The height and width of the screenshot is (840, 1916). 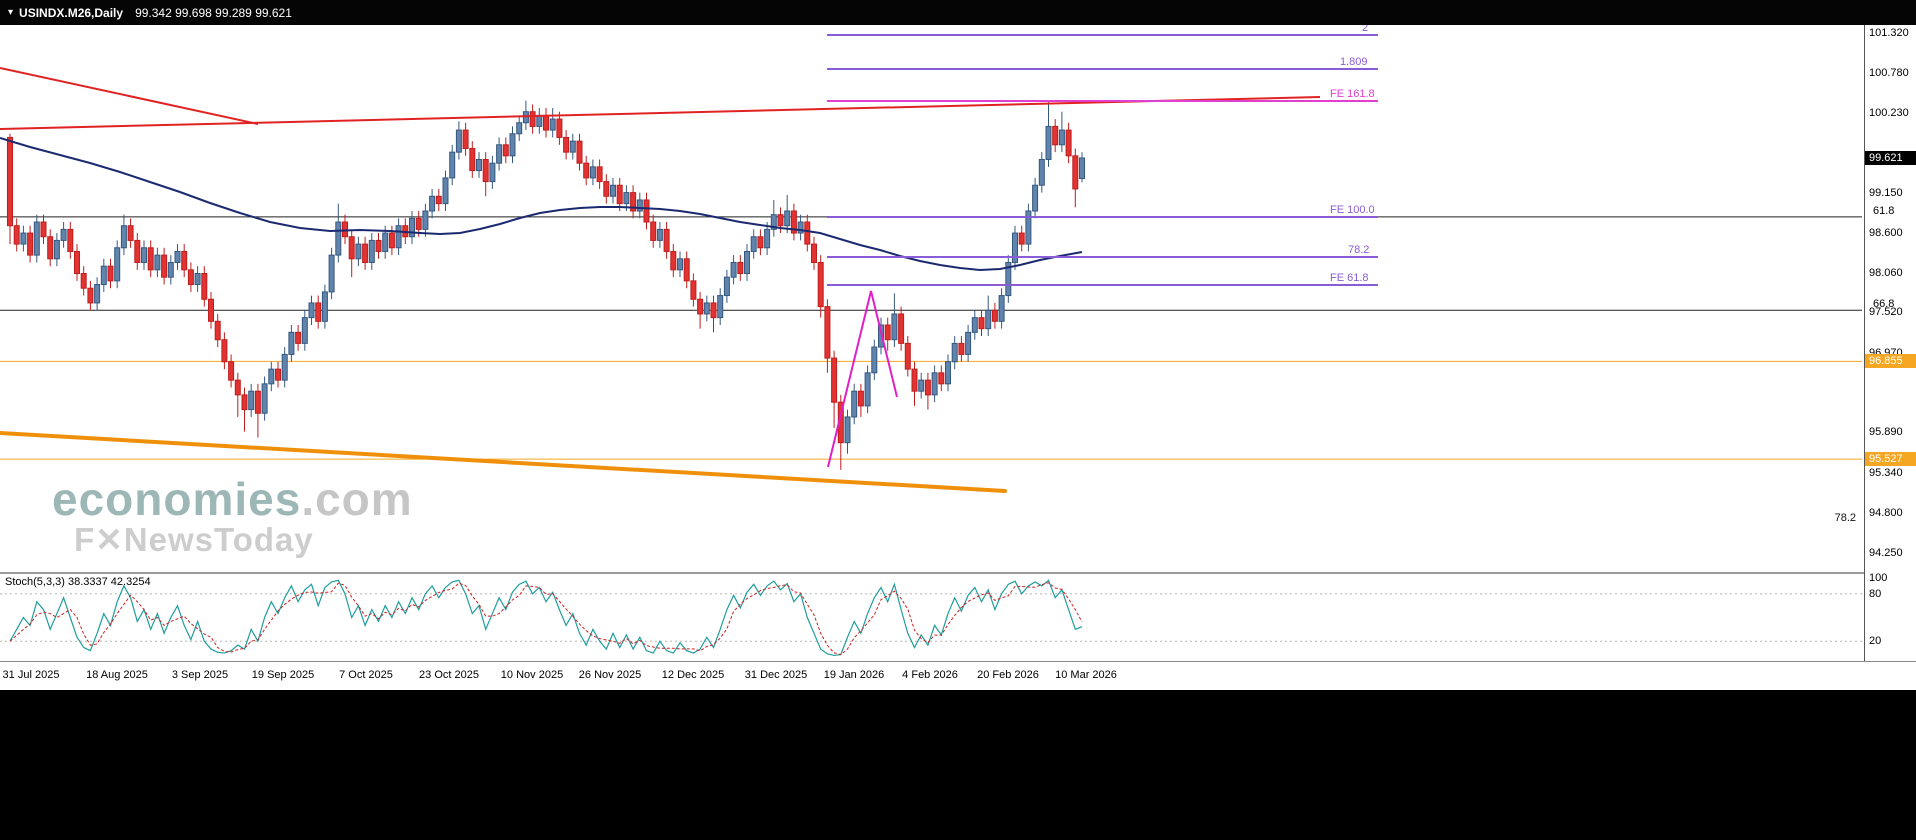 I want to click on stochastic-pane: Stoch(5,3,3) 38.3337 42.3254, so click(x=932, y=617).